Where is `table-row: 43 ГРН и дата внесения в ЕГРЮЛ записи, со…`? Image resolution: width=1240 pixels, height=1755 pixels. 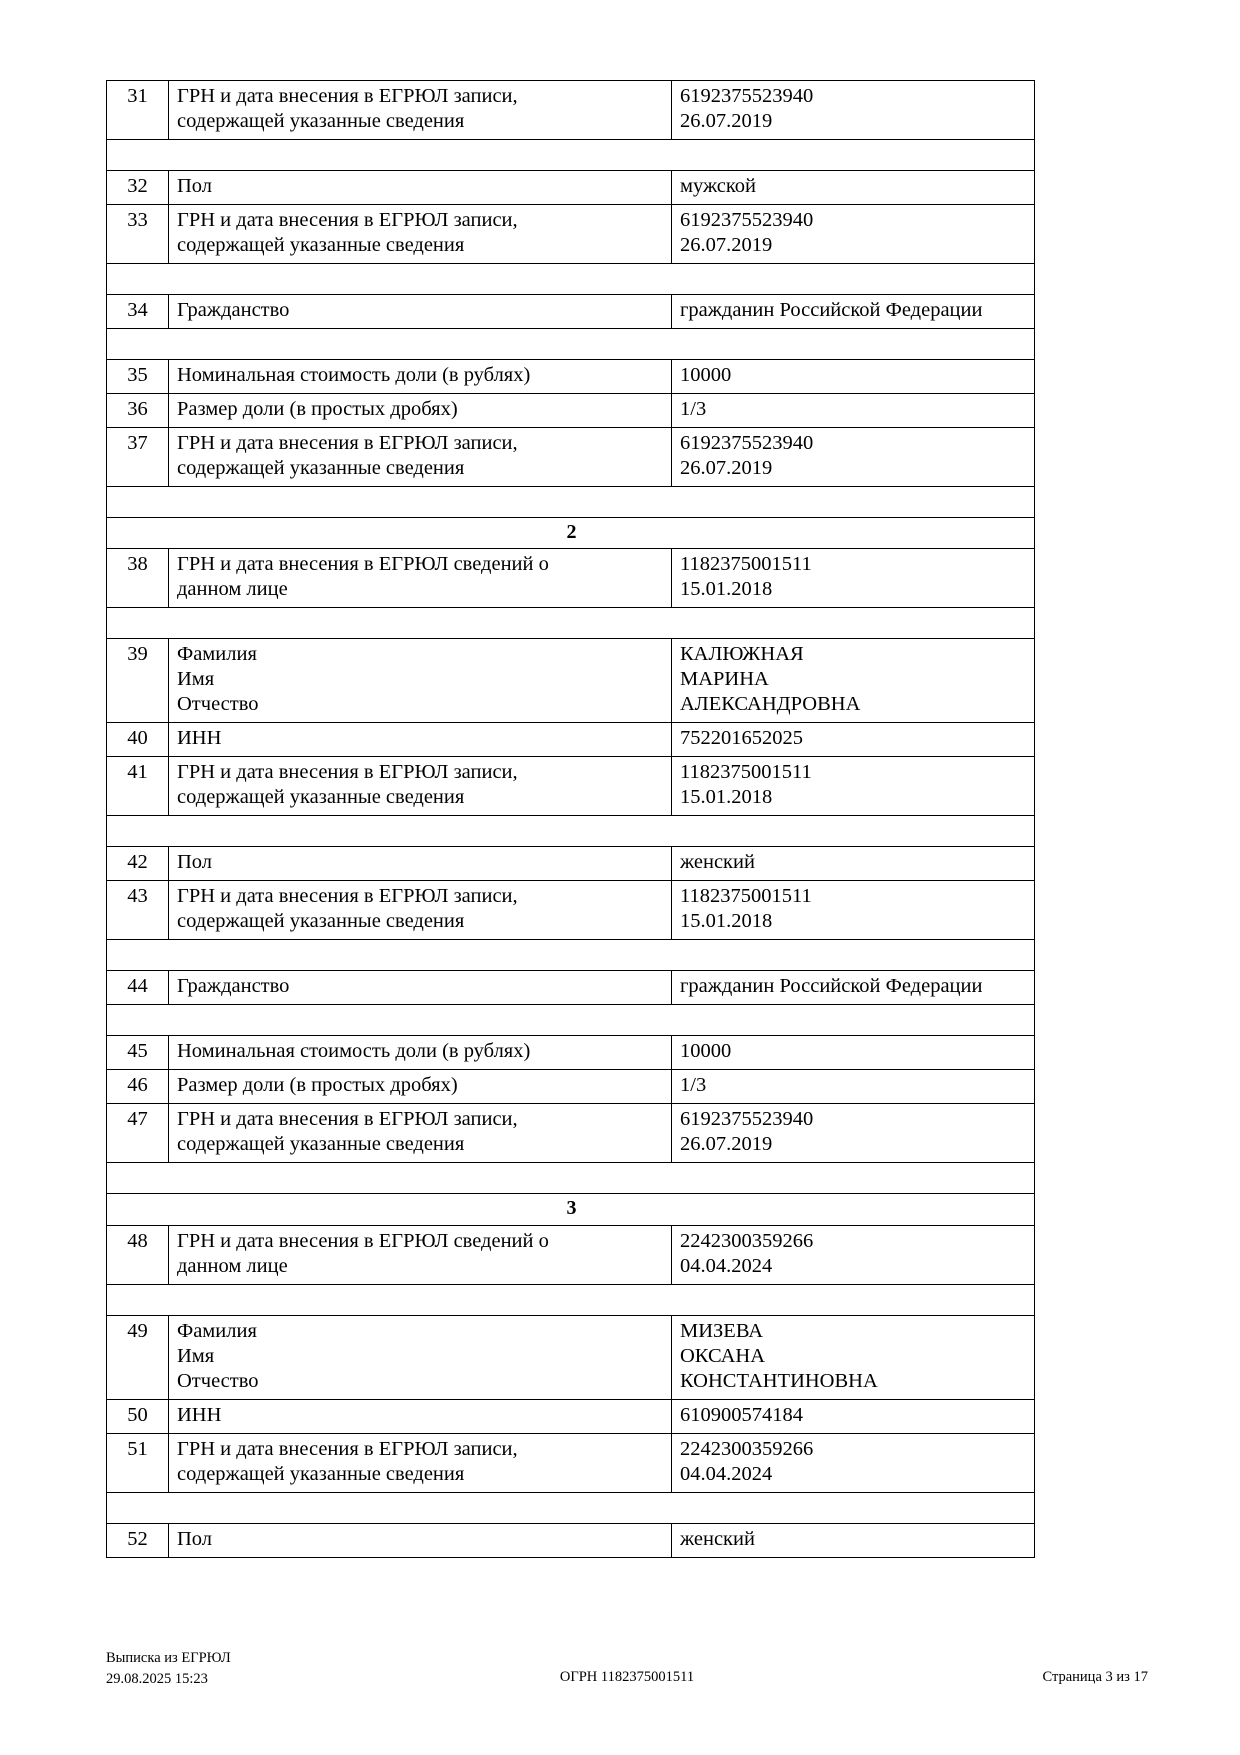
table-row: 43 ГРН и дата внесения в ЕГРЮЛ записи, со… is located at coordinates (570, 910).